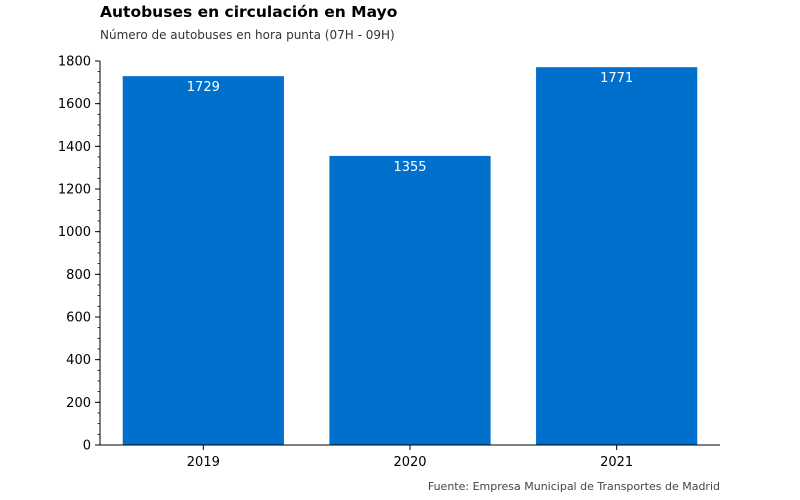 The height and width of the screenshot is (500, 800). What do you see at coordinates (616, 78) in the screenshot?
I see `bar-label-2021: 1771` at bounding box center [616, 78].